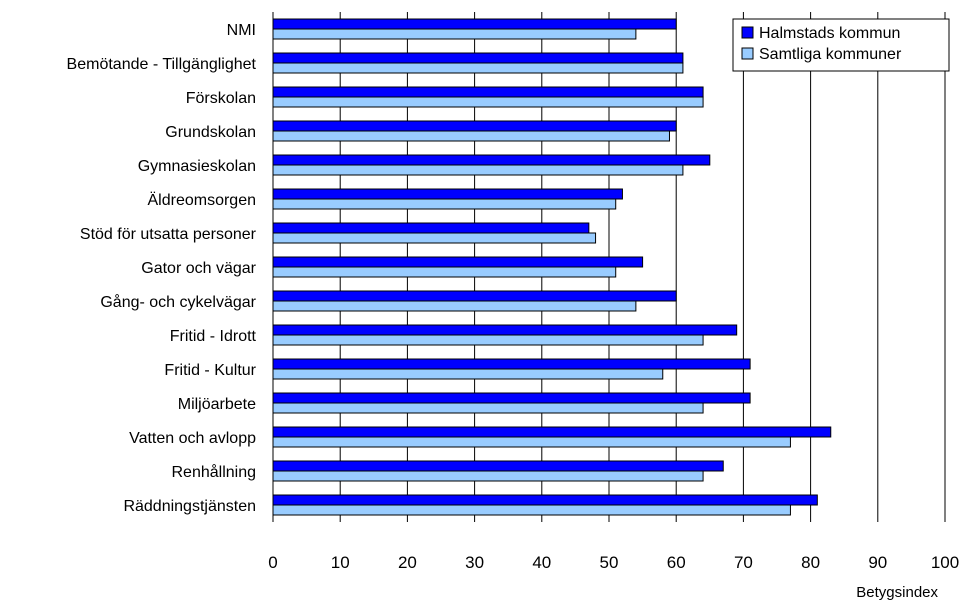 The width and height of the screenshot is (966, 605). Describe the element at coordinates (221, 98) in the screenshot. I see `category-label-3: Förskolan` at that location.